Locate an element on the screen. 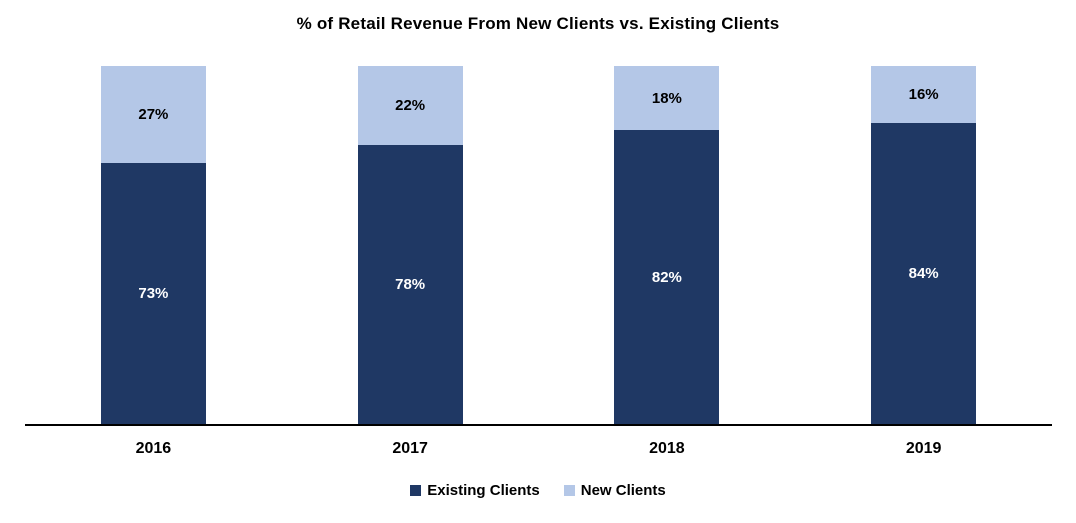 This screenshot has height=523, width=1076. x-axis-label-2019: 2019 is located at coordinates (923, 448).